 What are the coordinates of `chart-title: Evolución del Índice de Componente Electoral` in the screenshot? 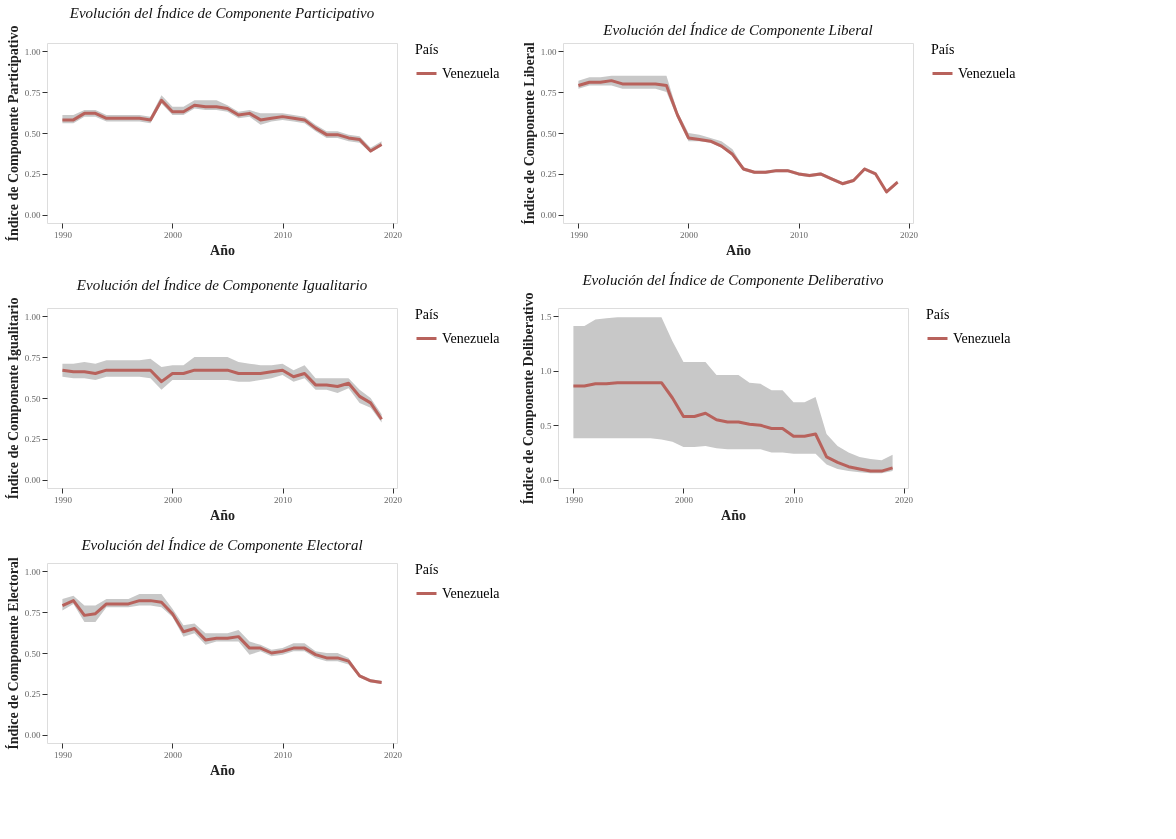 It's located at (221, 544).